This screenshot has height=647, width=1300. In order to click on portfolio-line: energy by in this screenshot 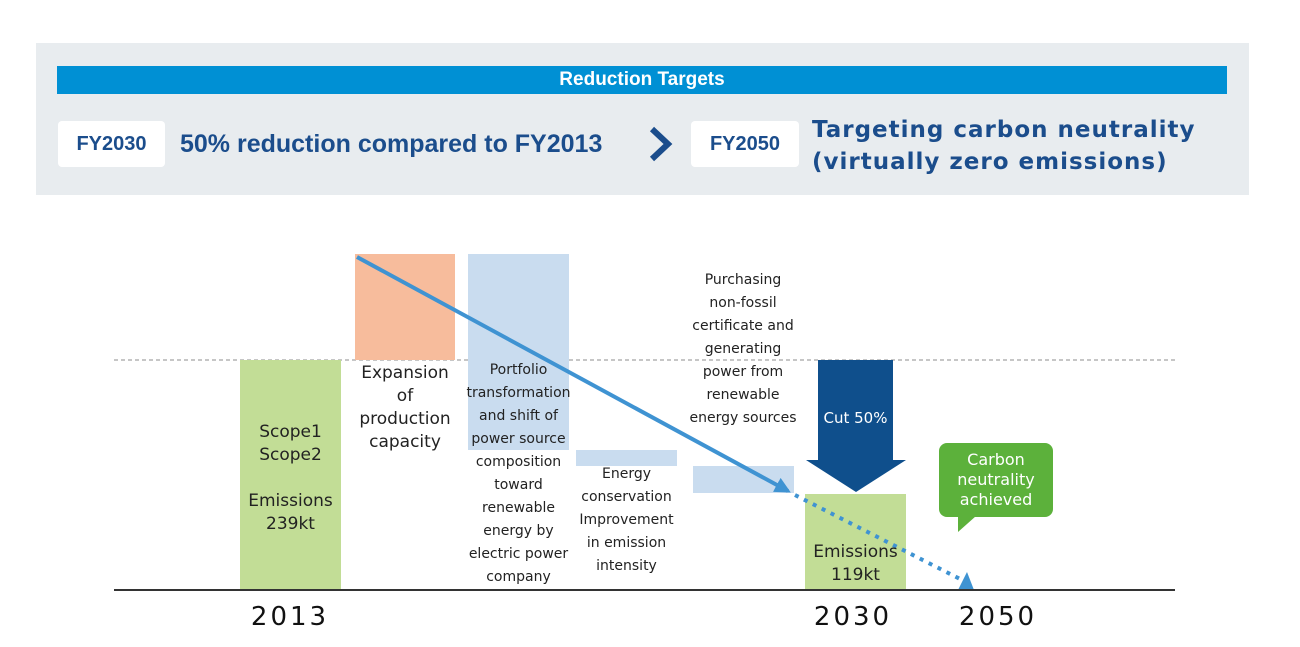, I will do `click(518, 531)`.